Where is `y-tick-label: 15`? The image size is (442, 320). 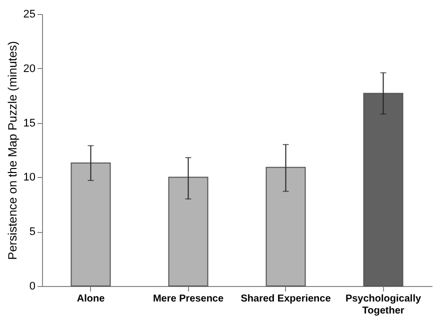
y-tick-label: 15 is located at coordinates (29, 123).